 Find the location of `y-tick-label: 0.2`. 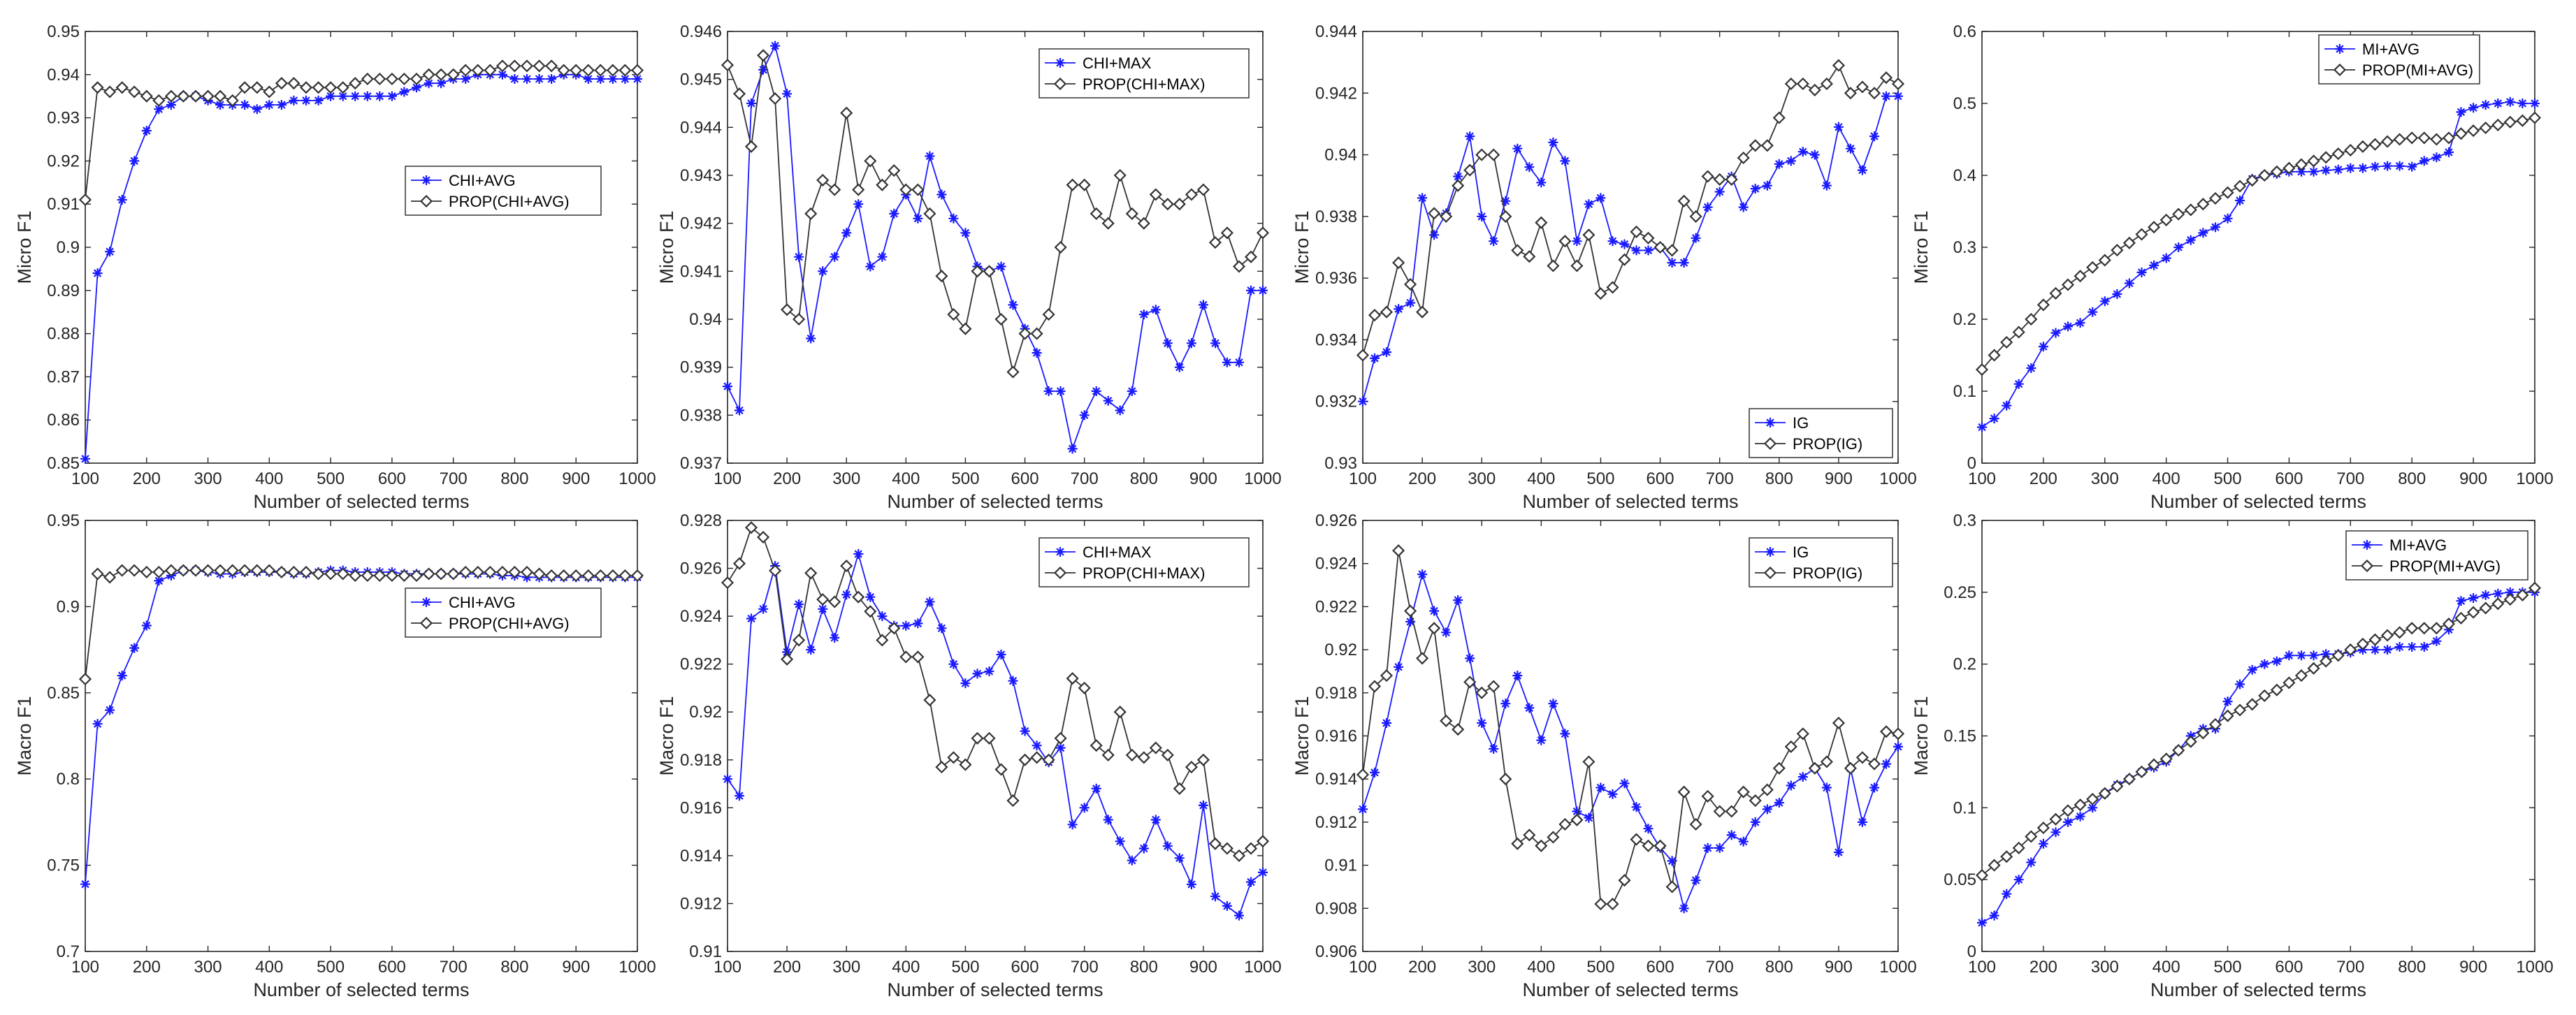

y-tick-label: 0.2 is located at coordinates (1964, 319).